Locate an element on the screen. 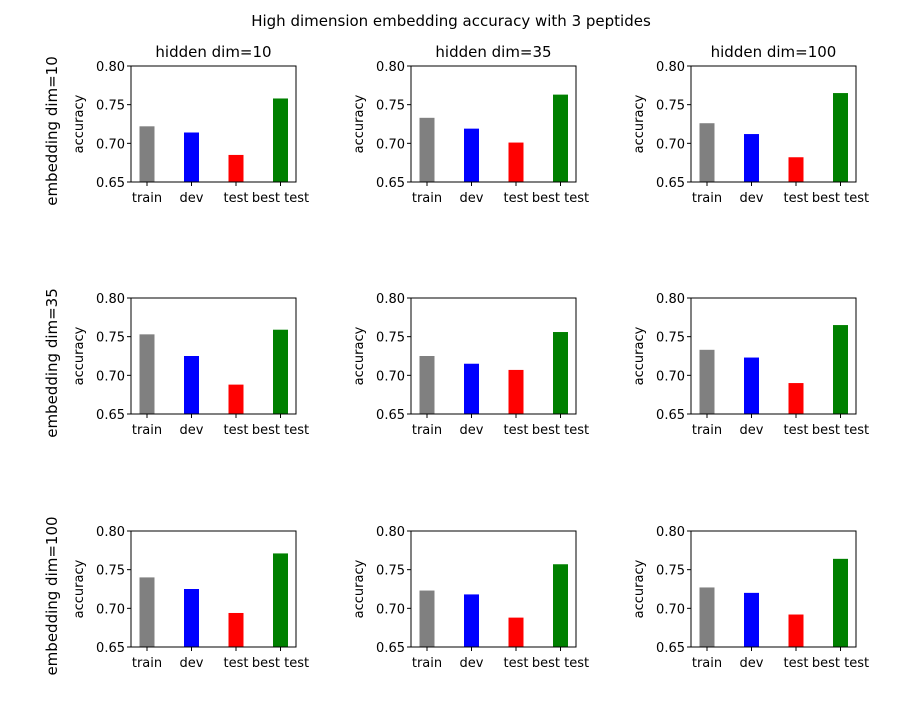 The width and height of the screenshot is (902, 720). subplot-title: hidden dim=10 is located at coordinates (213, 52).